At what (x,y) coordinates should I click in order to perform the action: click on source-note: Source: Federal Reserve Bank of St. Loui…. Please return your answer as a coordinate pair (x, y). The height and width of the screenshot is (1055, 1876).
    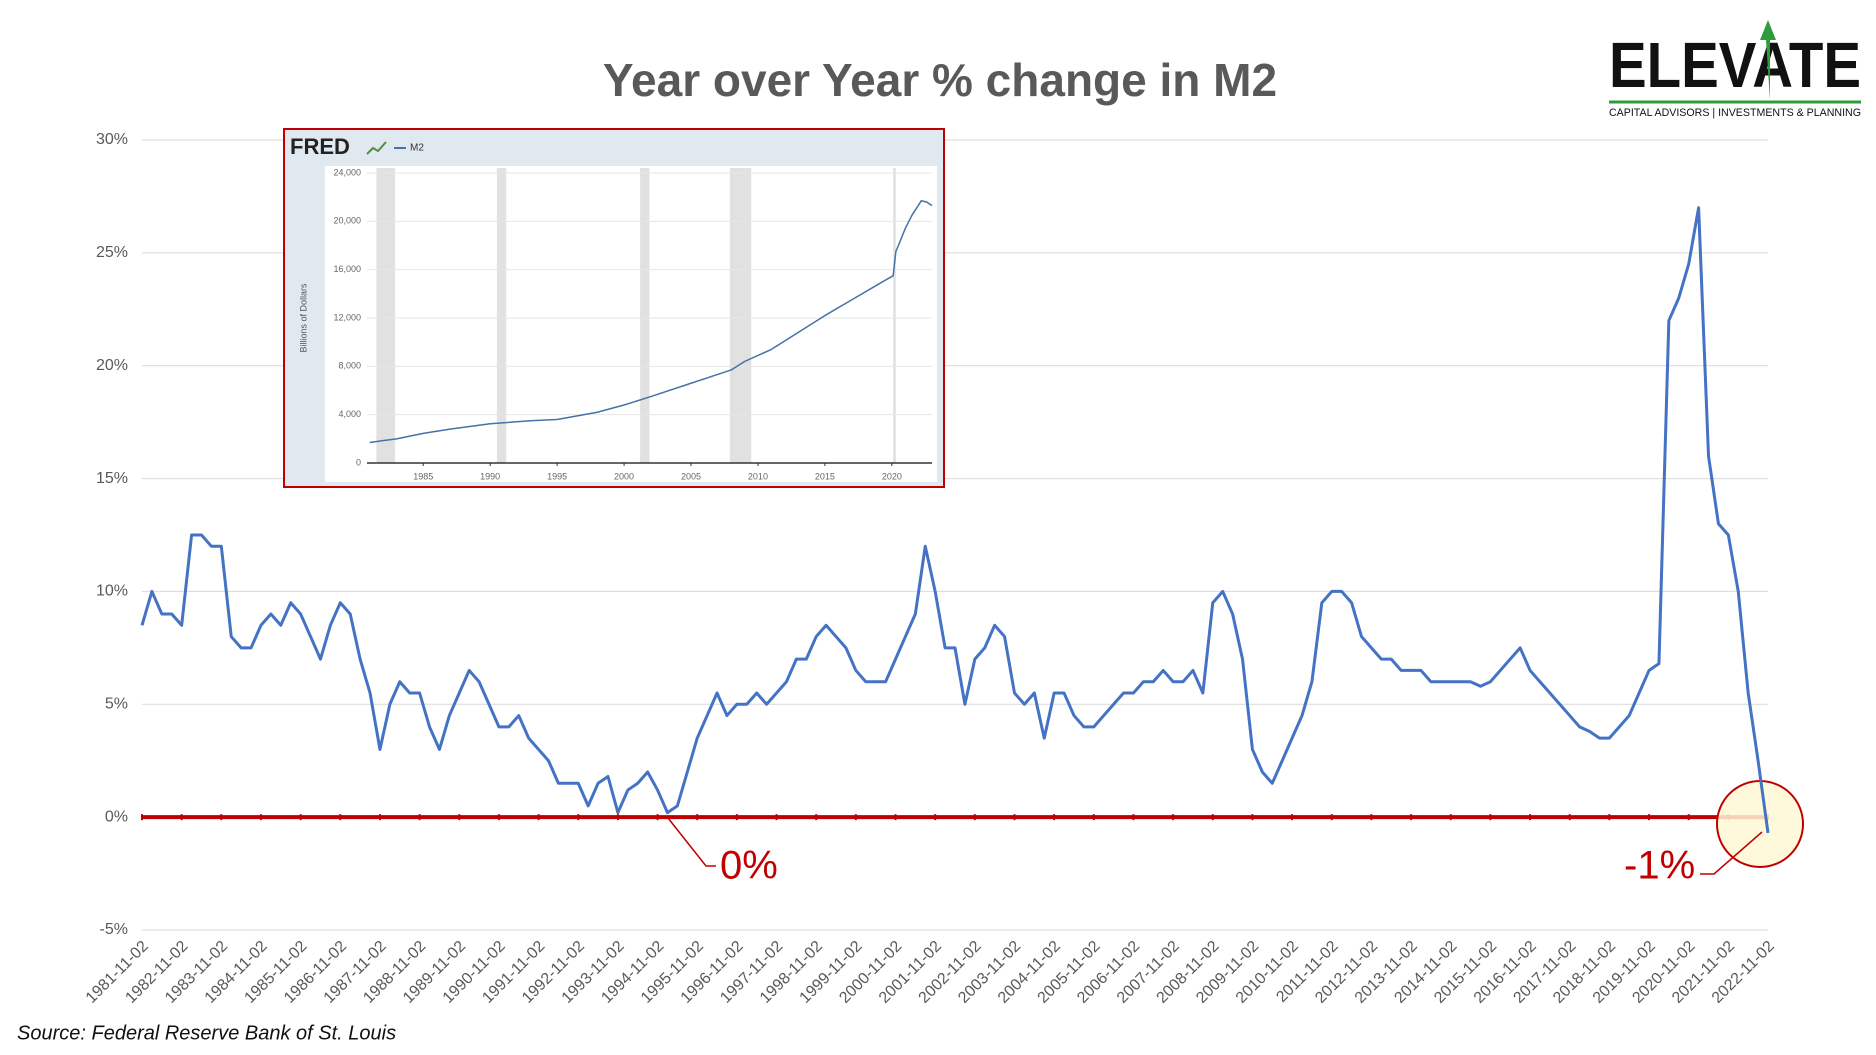
    Looking at the image, I should click on (206, 1033).